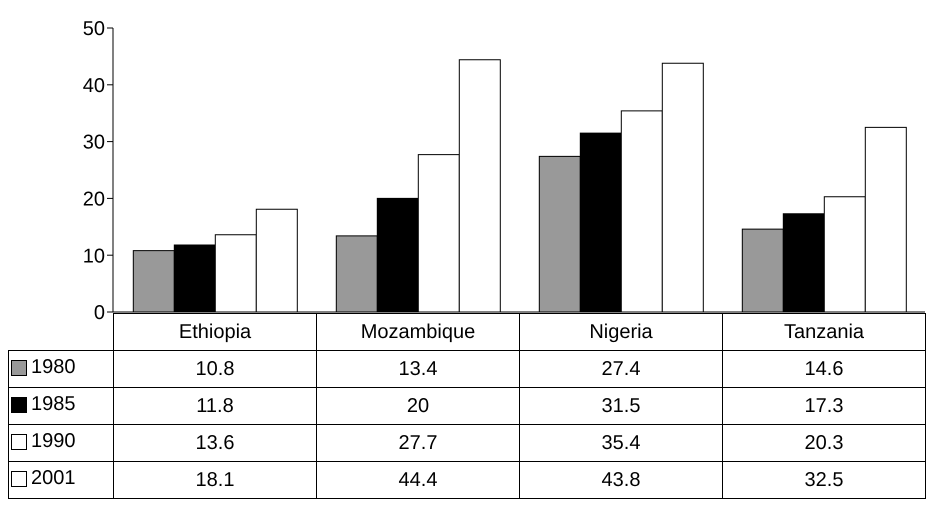  Describe the element at coordinates (93, 256) in the screenshot. I see `y-tick-label: 10` at that location.